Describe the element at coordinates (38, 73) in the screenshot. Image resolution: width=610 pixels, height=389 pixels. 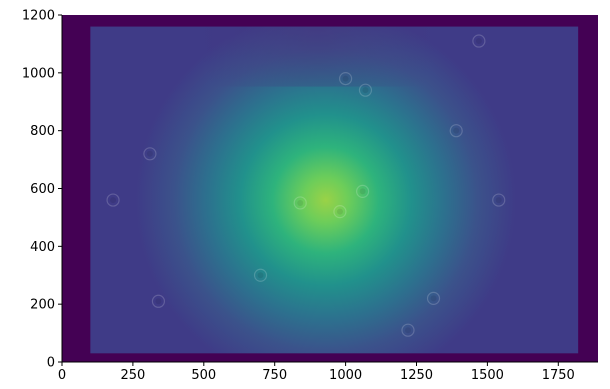
I see `y-tick-label: 1000` at that location.